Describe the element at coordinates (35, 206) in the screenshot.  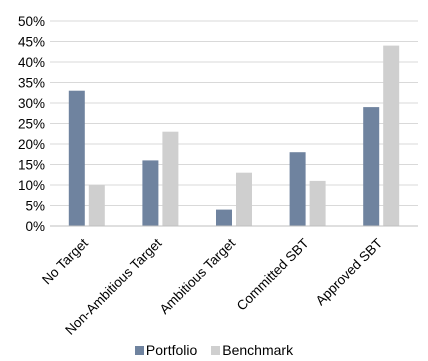
I see `y-tick-label: 5%` at that location.